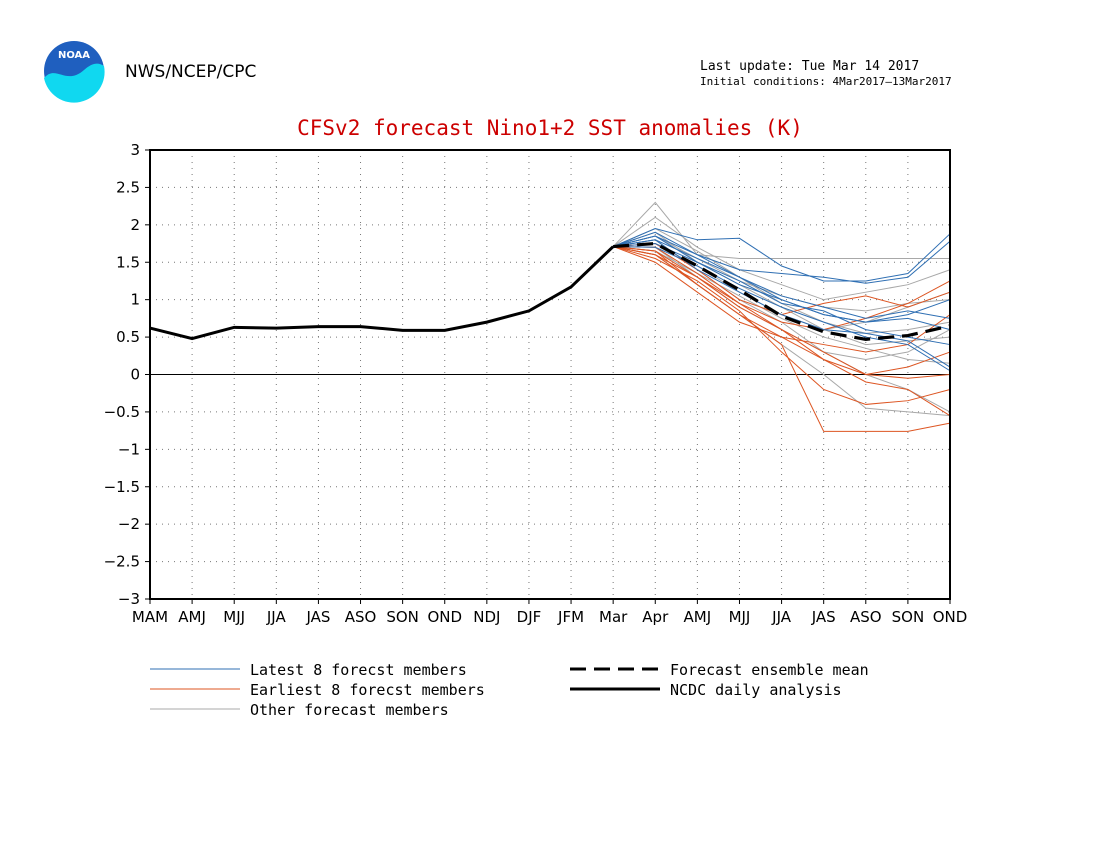 This screenshot has width=1100, height=850. What do you see at coordinates (570, 617) in the screenshot?
I see `x-tick-label: JFM` at bounding box center [570, 617].